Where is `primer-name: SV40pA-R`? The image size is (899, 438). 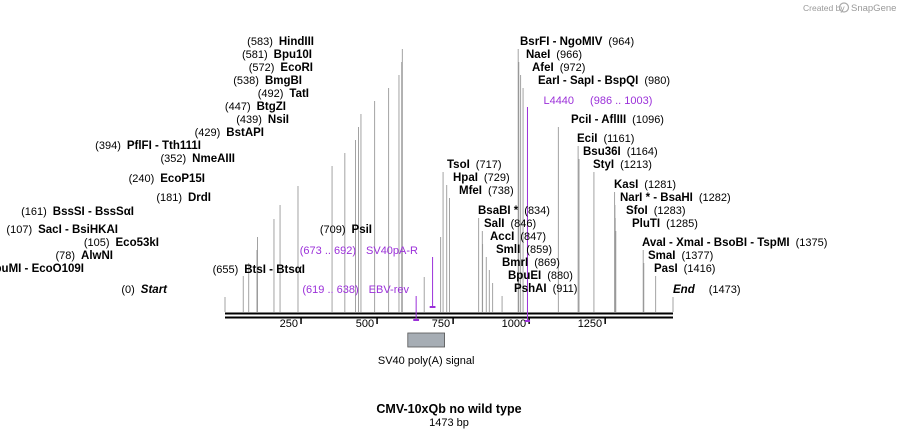
primer-name: SV40pA-R is located at coordinates (392, 251).